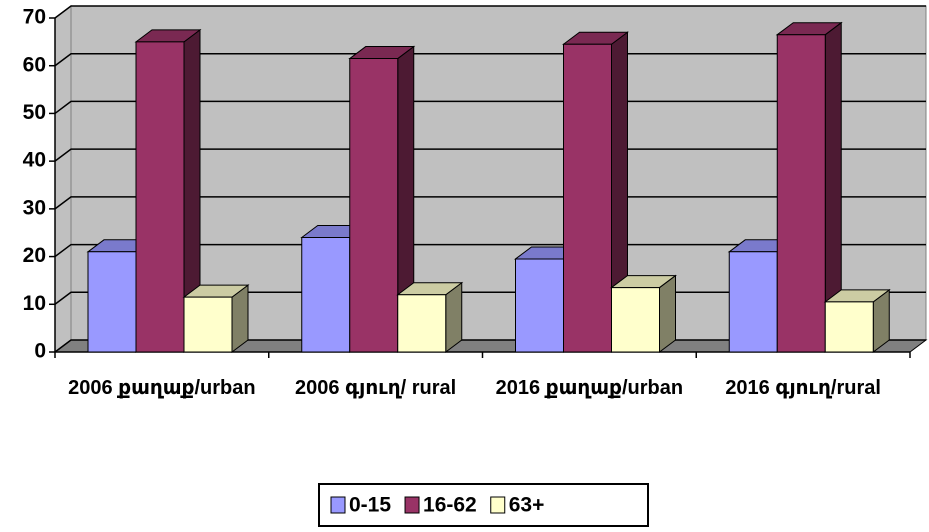  I want to click on y-tick-label: 60, so click(34, 64).